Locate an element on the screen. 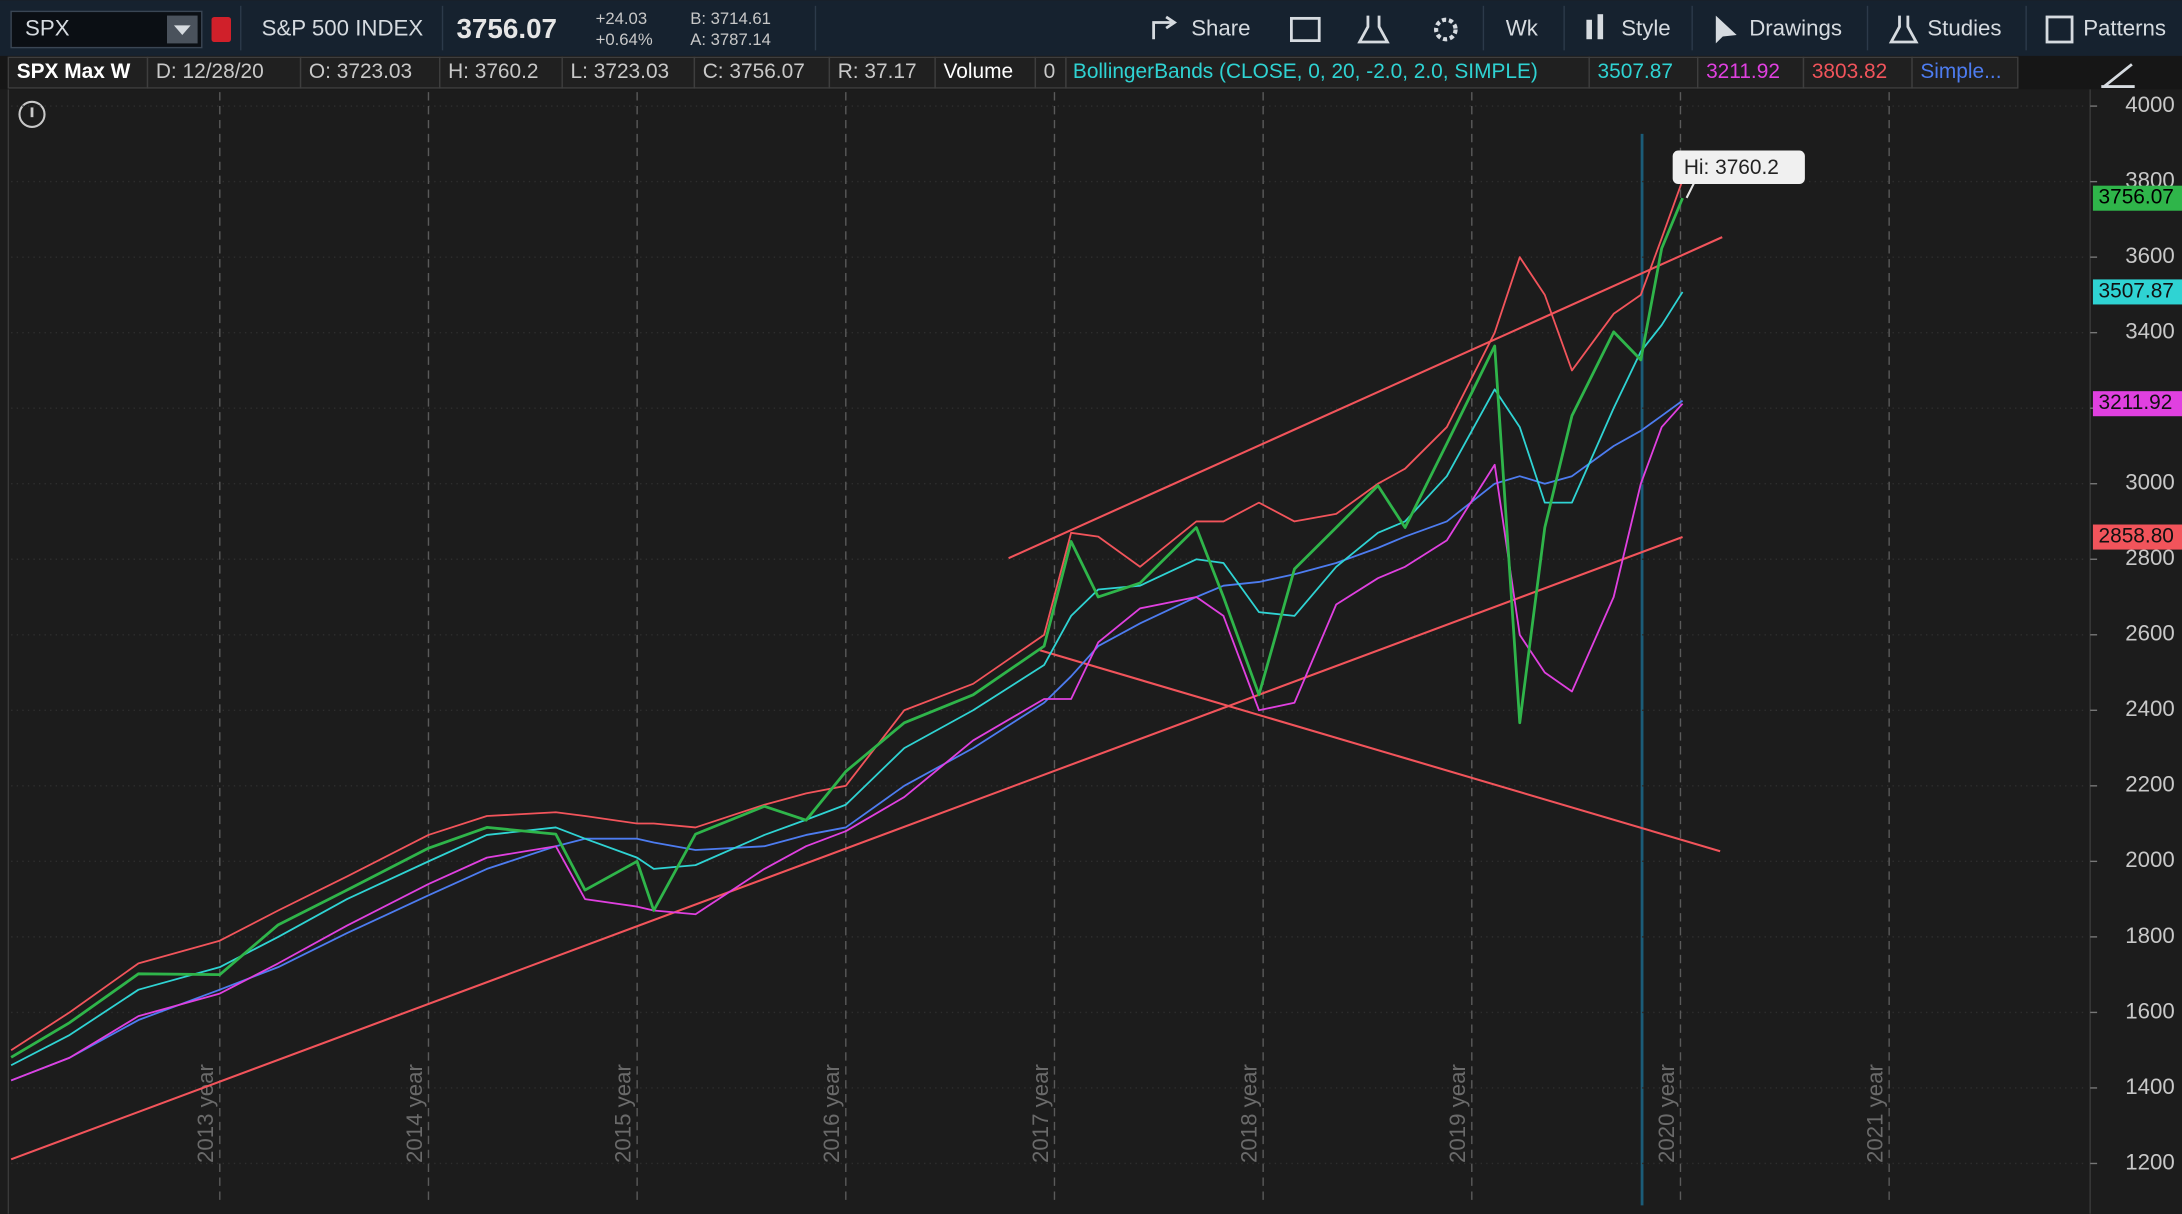  y-tick-label: 1600 is located at coordinates (2150, 1010).